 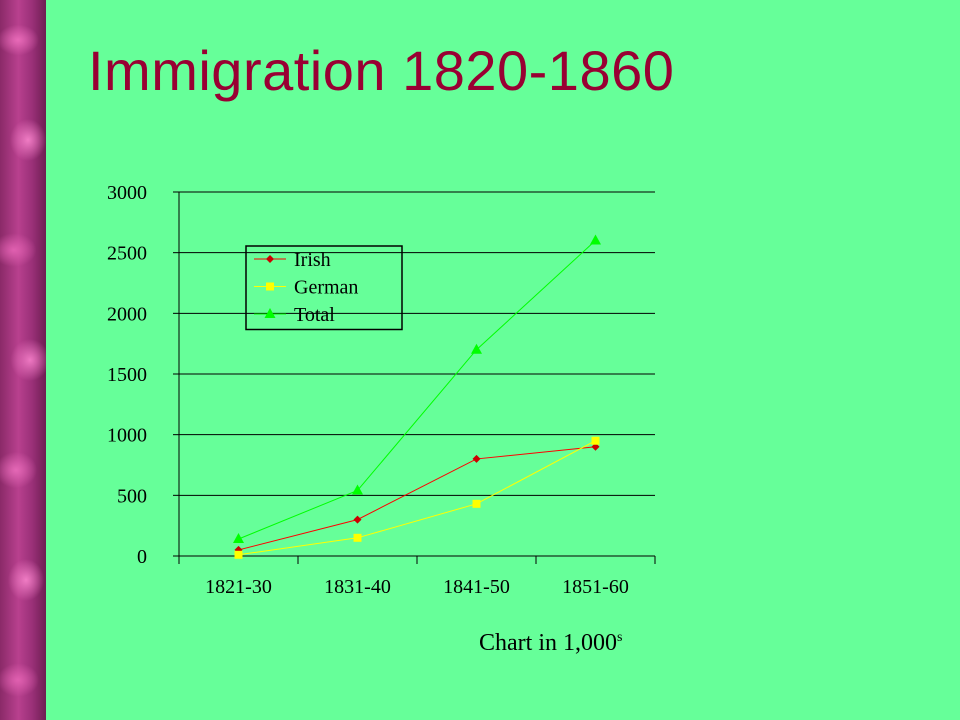 I want to click on y-tick-label: 1000, so click(x=127, y=436).